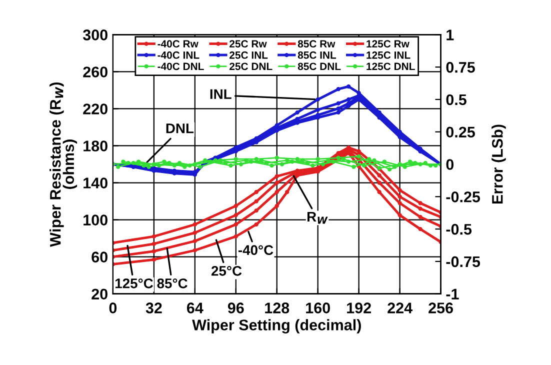  Describe the element at coordinates (172, 283) in the screenshot. I see `annotation: 85°C` at that location.